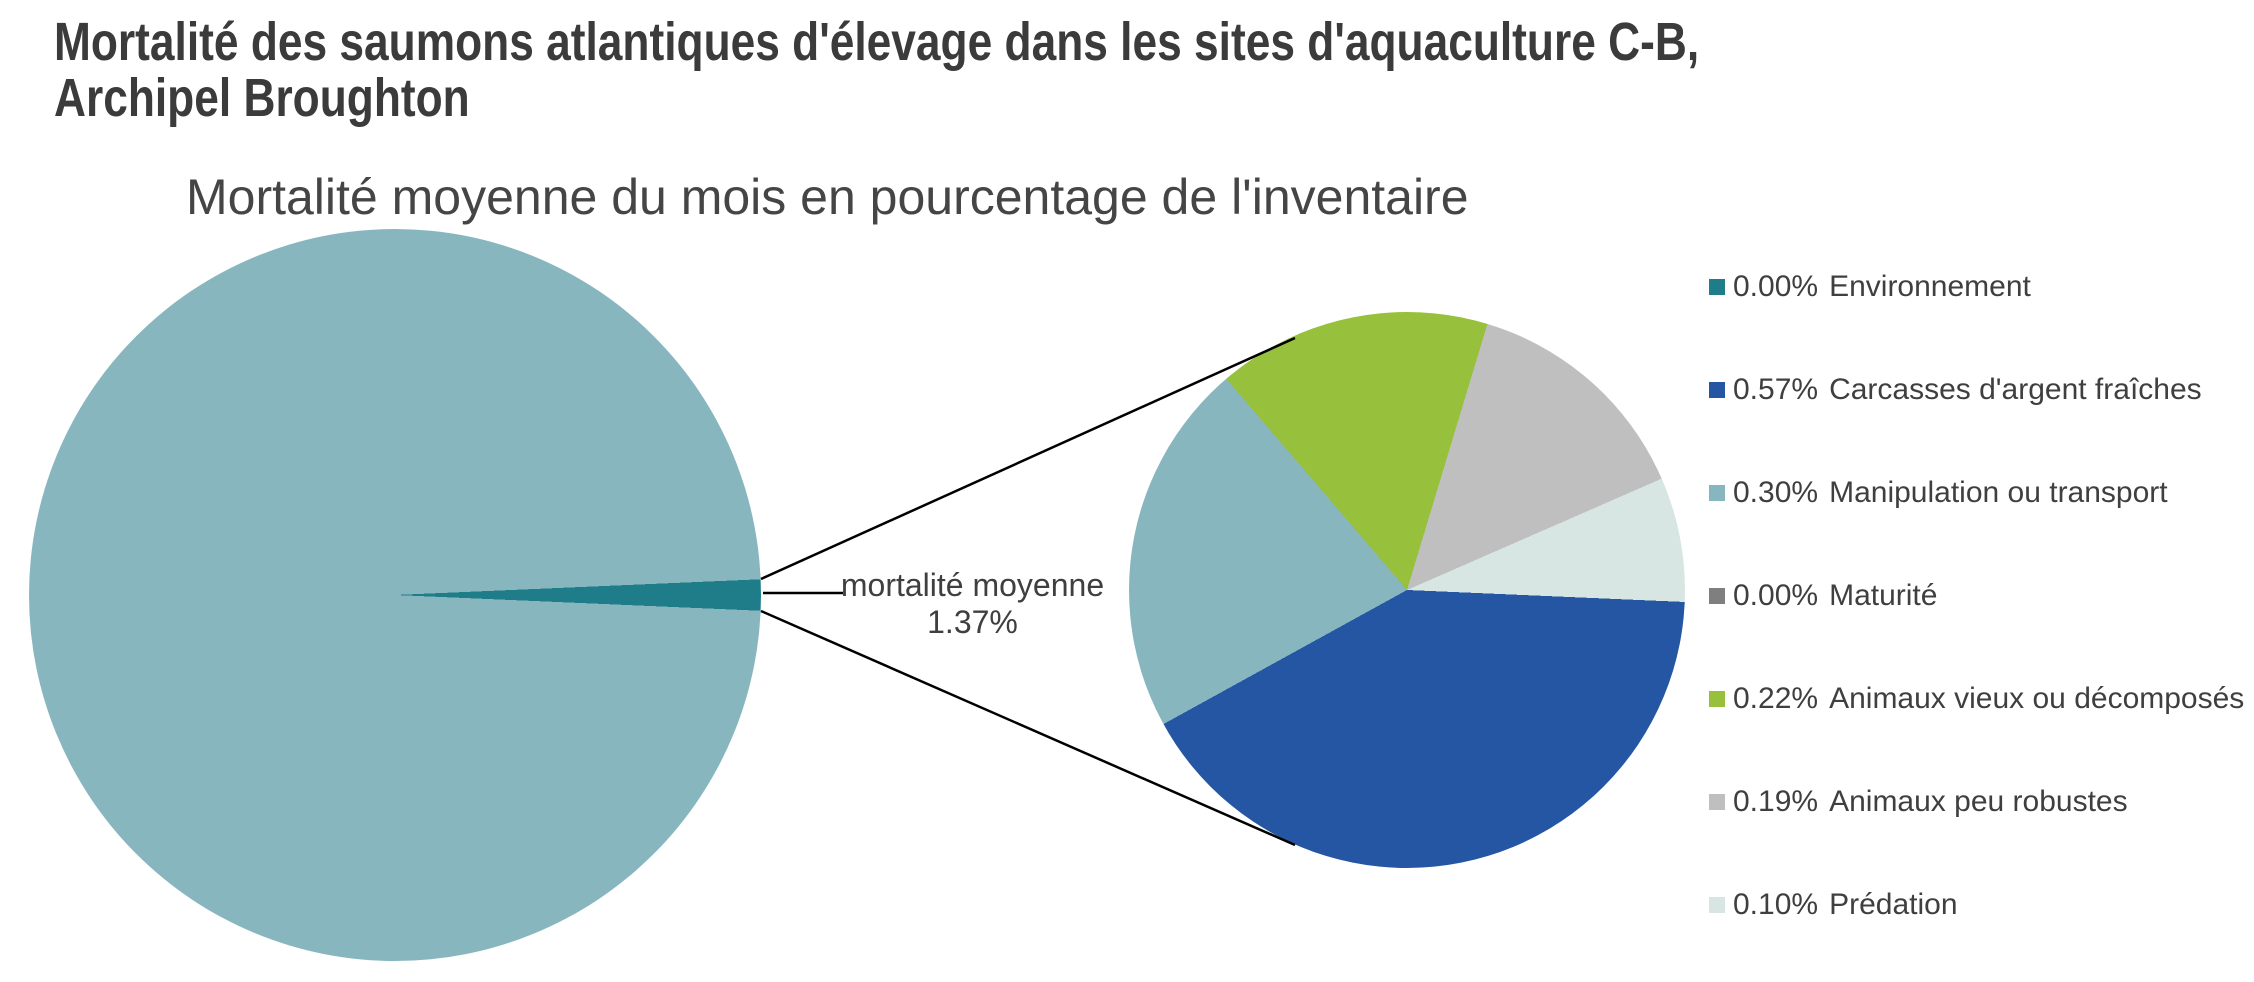 The width and height of the screenshot is (2254, 982). I want to click on legend-label: Prédation, so click(1893, 904).